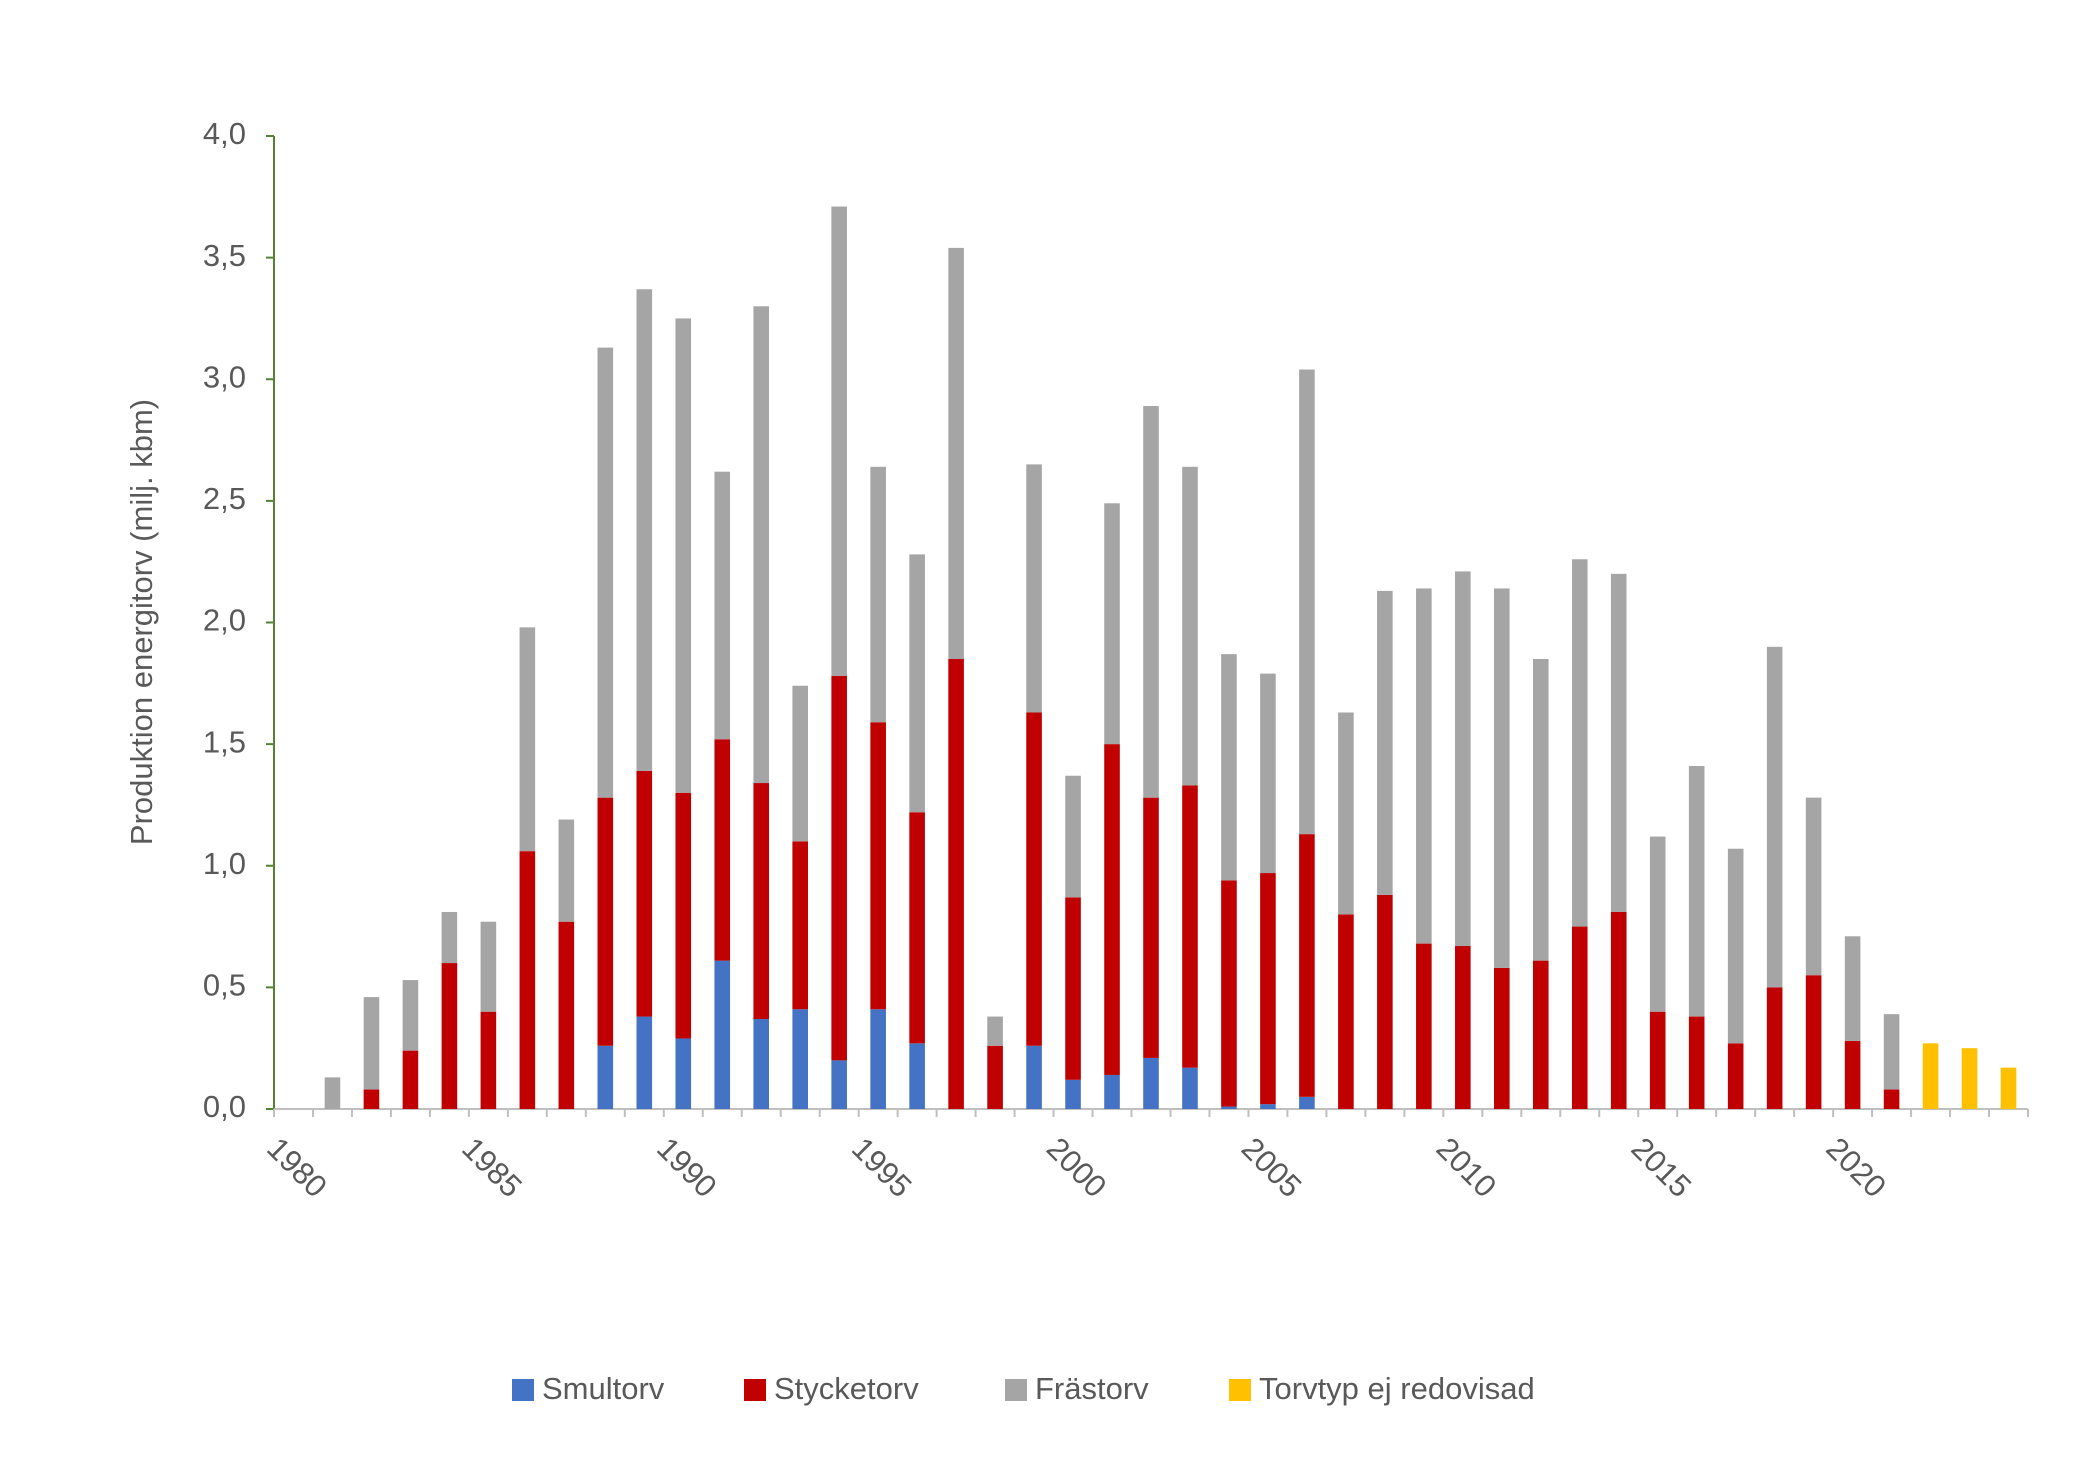  Describe the element at coordinates (1397, 1388) in the screenshot. I see `legend-label: Torvtyp ej redovisad` at that location.